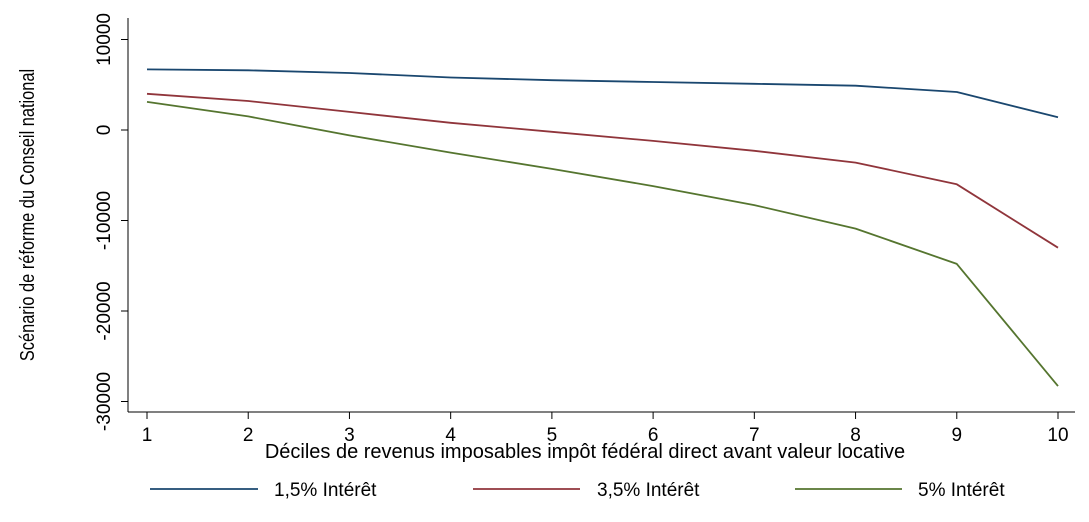 Image resolution: width=1089 pixels, height=522 pixels. What do you see at coordinates (248, 435) in the screenshot?
I see `x-tick-label: 2` at bounding box center [248, 435].